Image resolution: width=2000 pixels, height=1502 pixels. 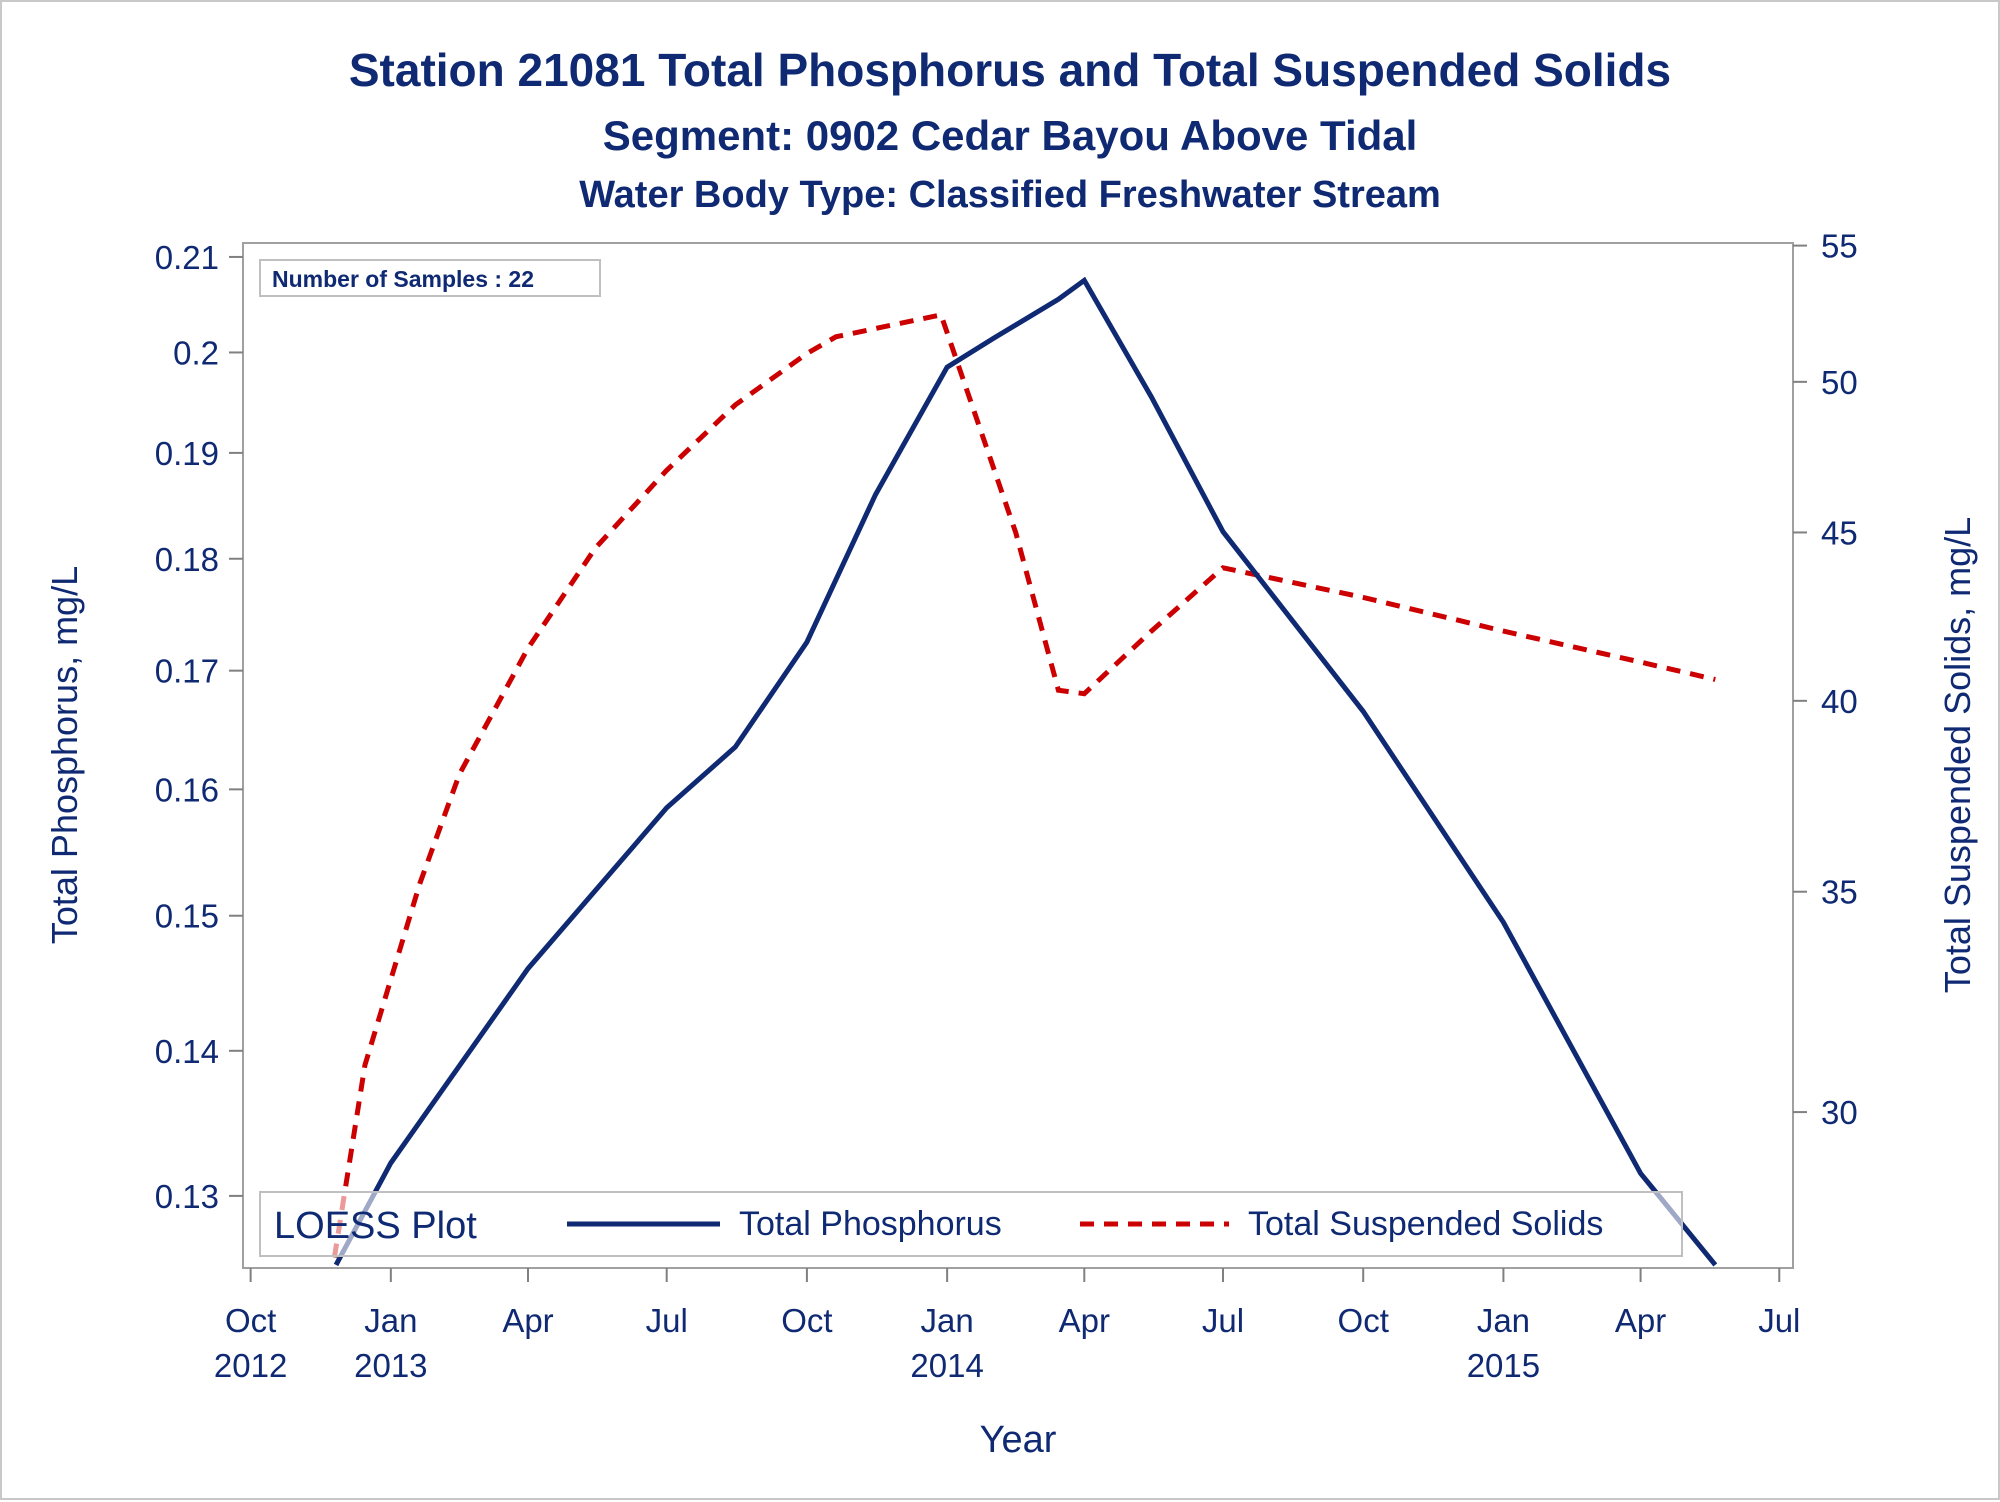 What do you see at coordinates (187, 453) in the screenshot?
I see `left-y-tick-label: 0.19` at bounding box center [187, 453].